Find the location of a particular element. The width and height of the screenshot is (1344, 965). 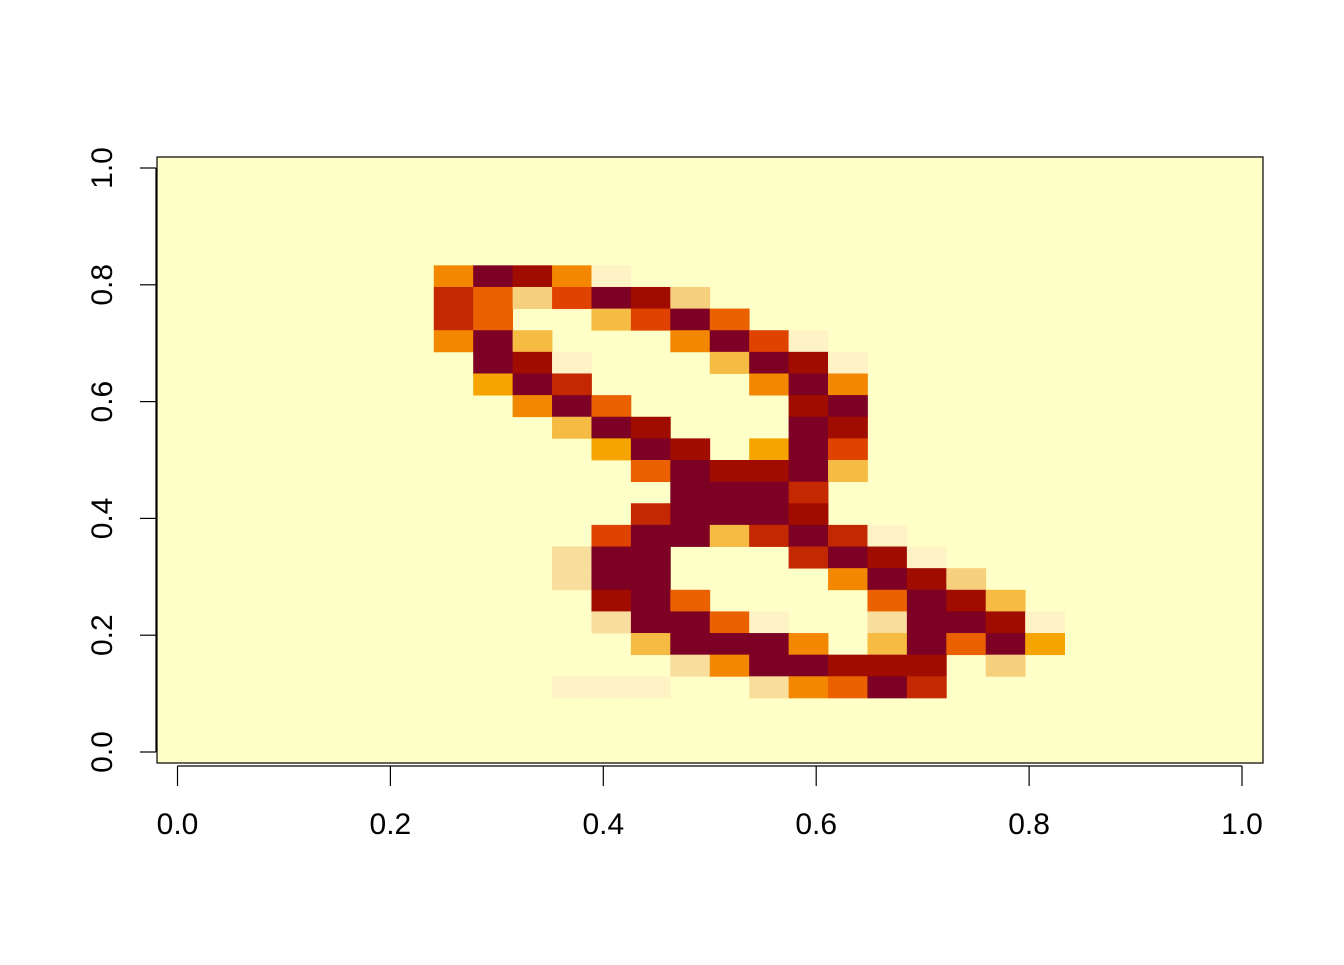

y-axis: 0.0 0.2 0.4 0.6 0.8 1.0 is located at coordinates (121, 460).